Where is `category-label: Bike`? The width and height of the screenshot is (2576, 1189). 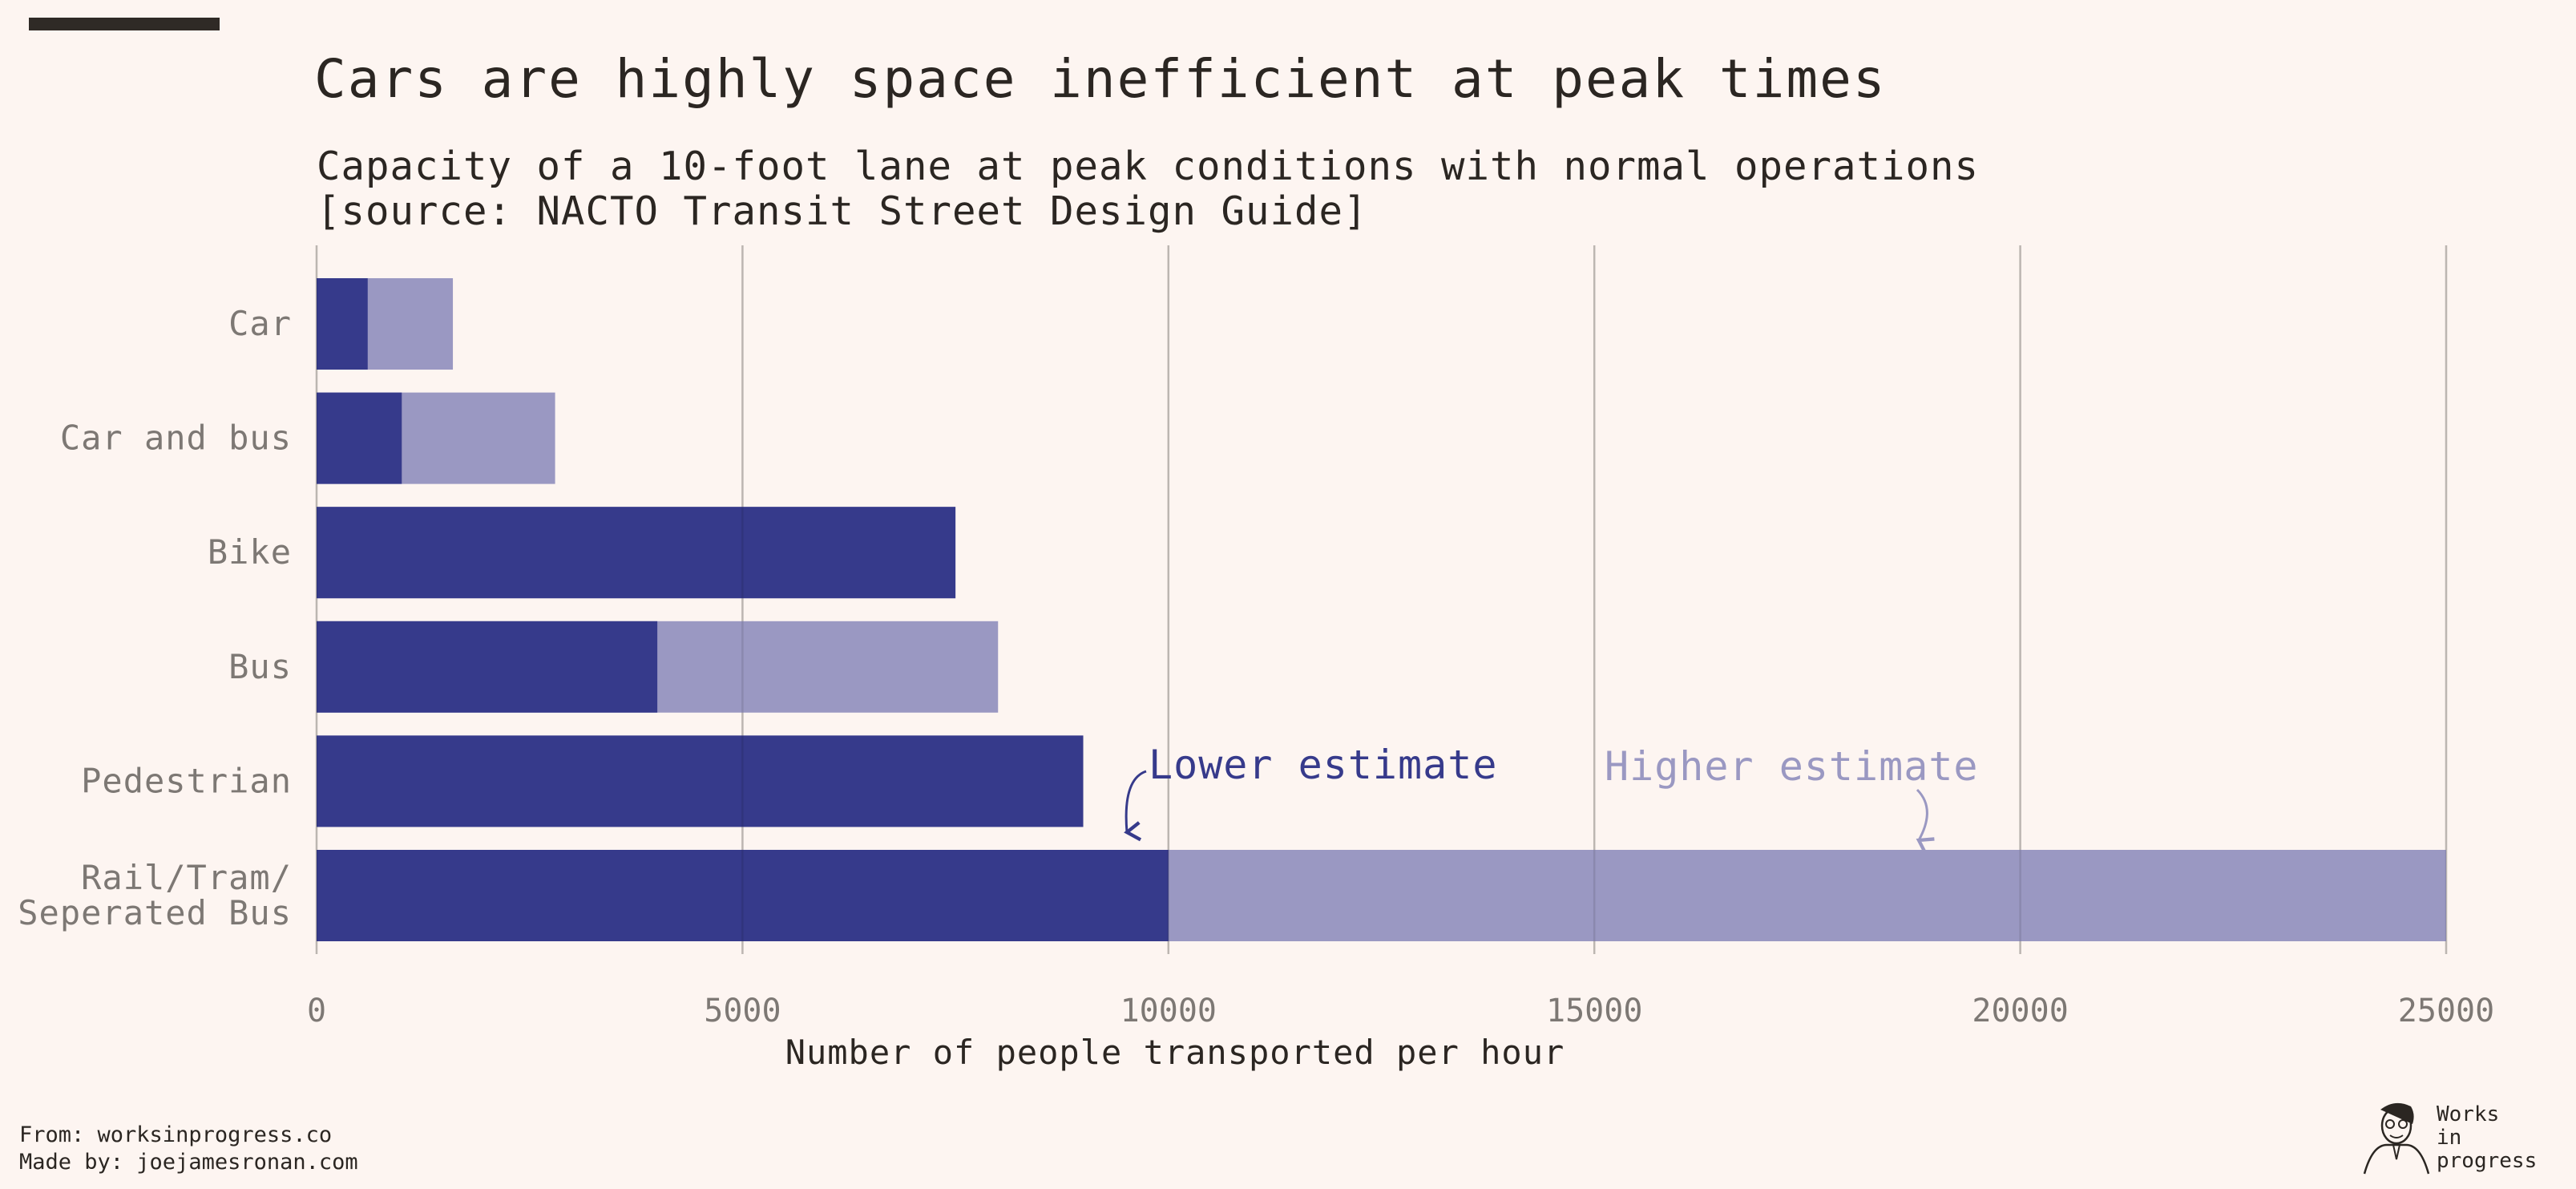
category-label: Bike is located at coordinates (250, 552).